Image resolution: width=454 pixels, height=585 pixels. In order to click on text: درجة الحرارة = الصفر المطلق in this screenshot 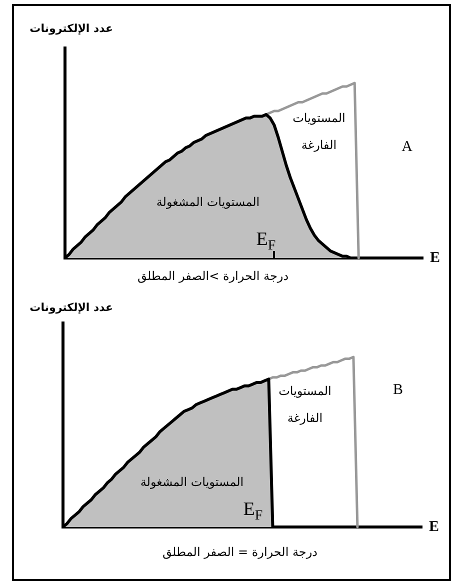, I will do `click(240, 552)`.